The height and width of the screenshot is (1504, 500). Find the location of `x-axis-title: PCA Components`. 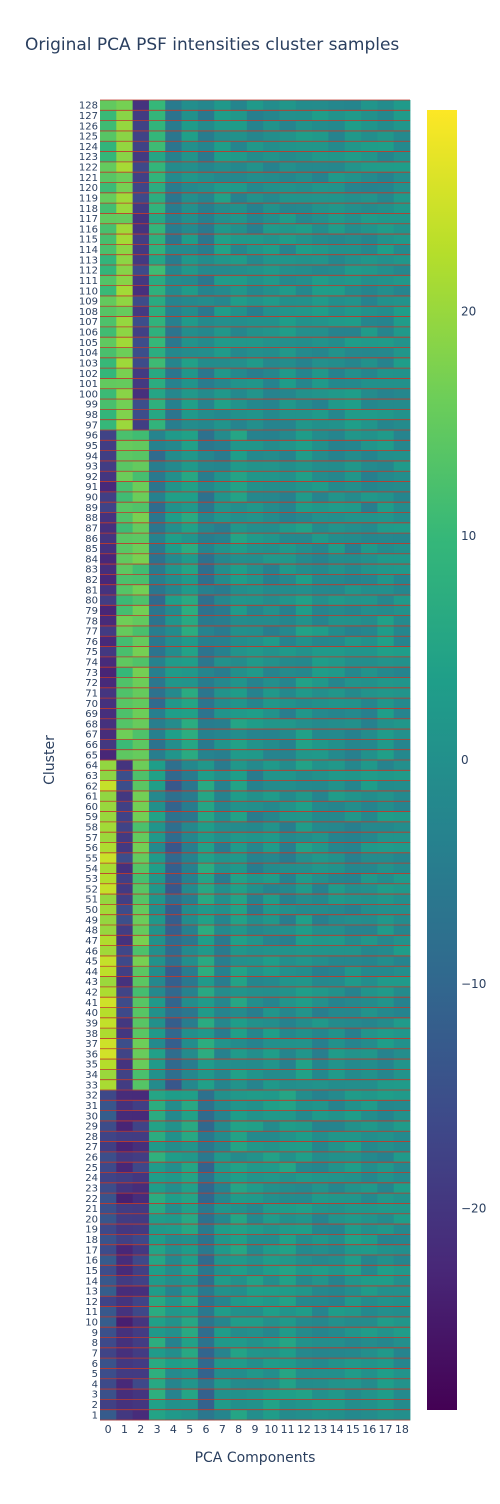

x-axis-title: PCA Components is located at coordinates (255, 1458).